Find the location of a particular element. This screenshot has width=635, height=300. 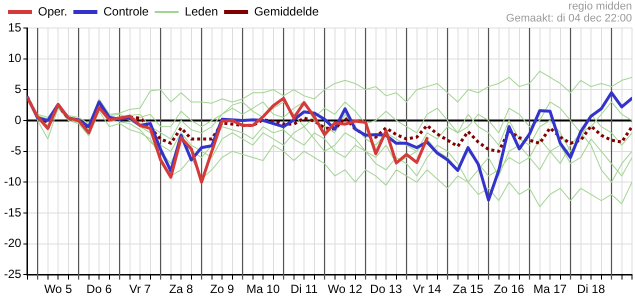

x-tick-label: Za 8 is located at coordinates (181, 289).